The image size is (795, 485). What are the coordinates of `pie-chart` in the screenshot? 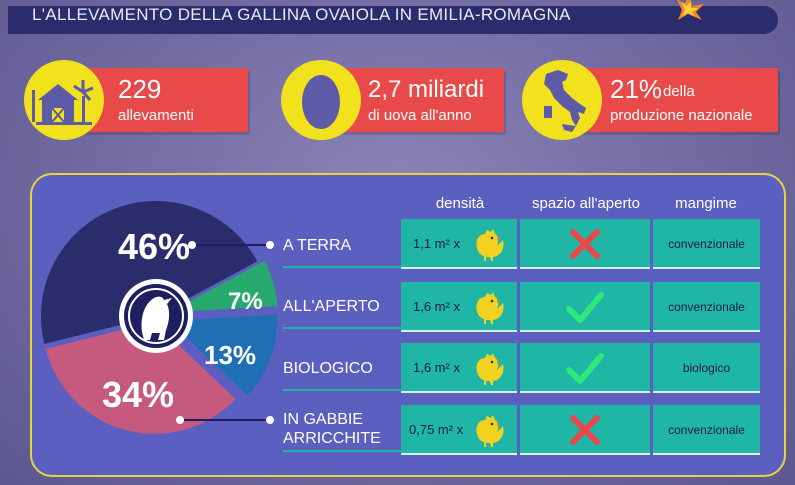 It's located at (159, 317).